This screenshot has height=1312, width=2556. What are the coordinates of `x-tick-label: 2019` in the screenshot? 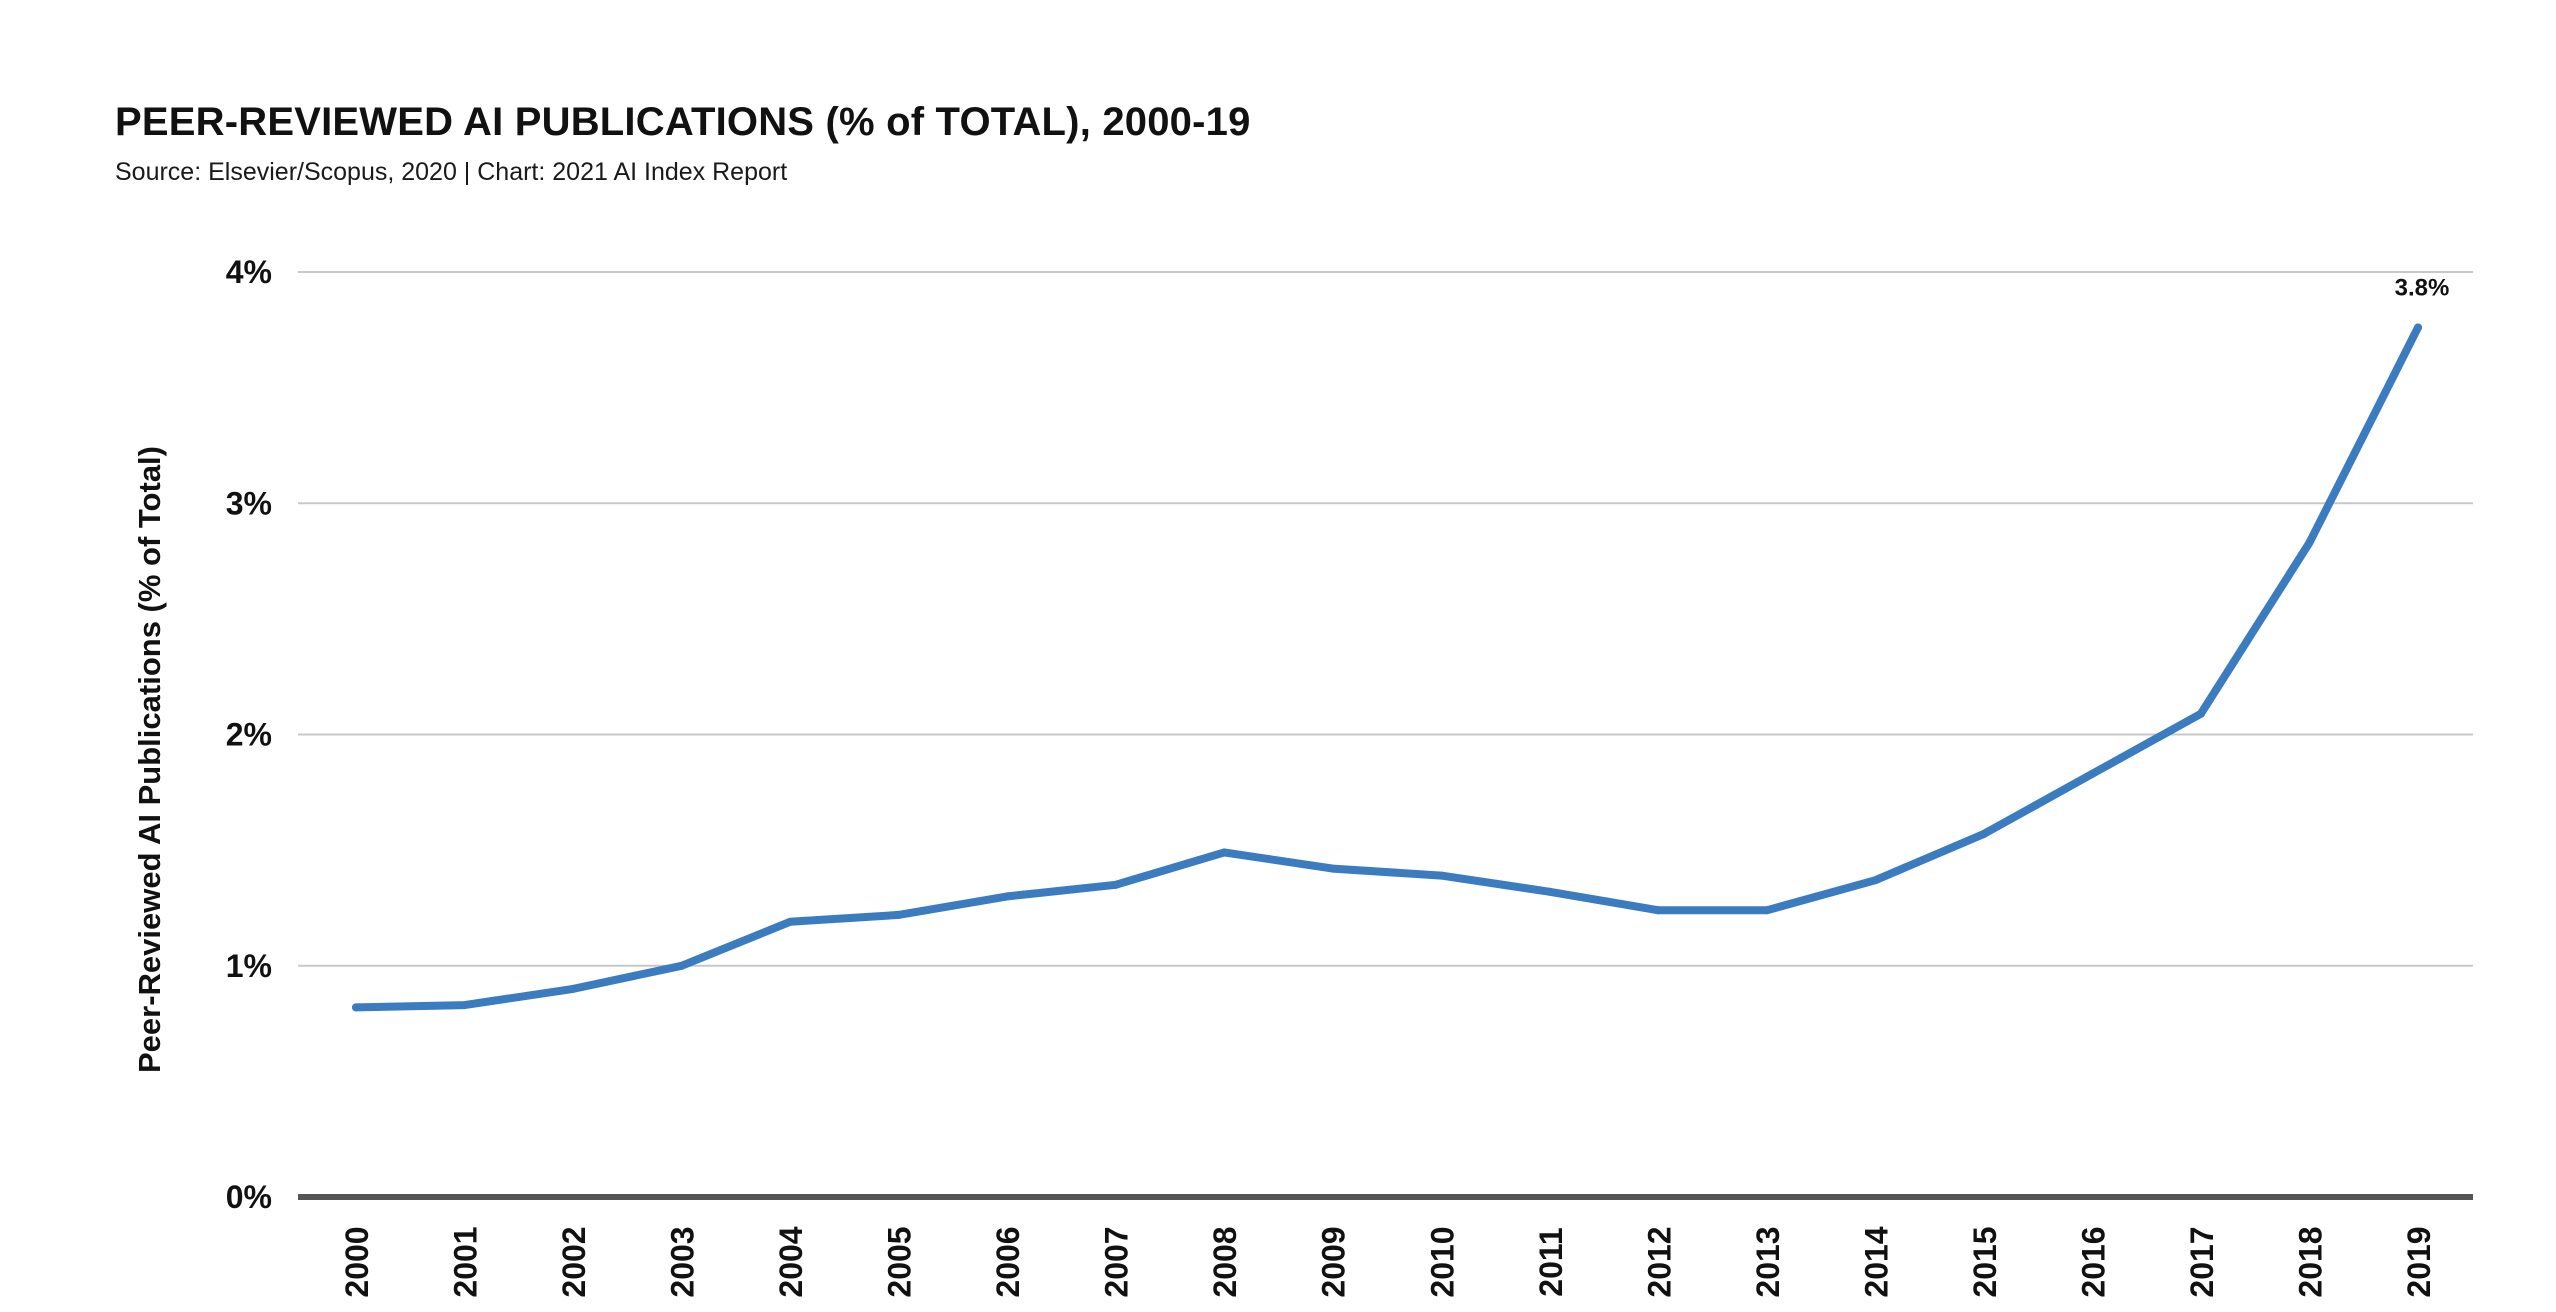 It's located at (2419, 1261).